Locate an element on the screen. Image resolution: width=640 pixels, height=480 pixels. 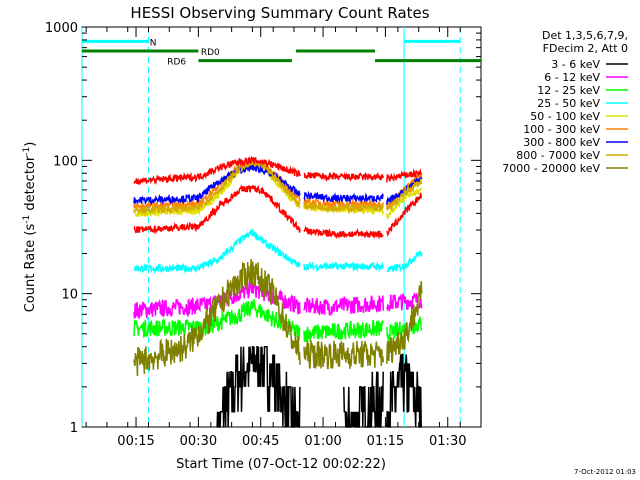
y-axis-label-sup1: -1 is located at coordinates (27, 219).